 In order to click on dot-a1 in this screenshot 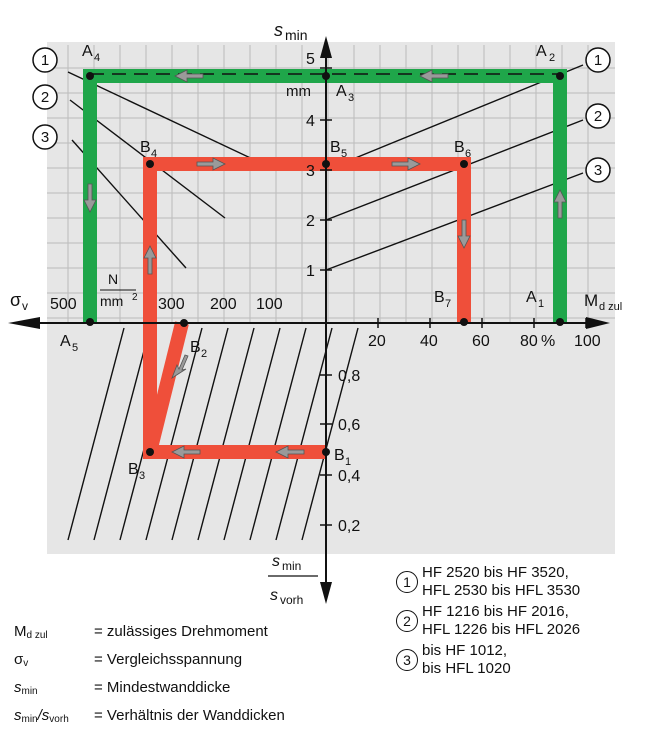, I will do `click(560, 322)`.